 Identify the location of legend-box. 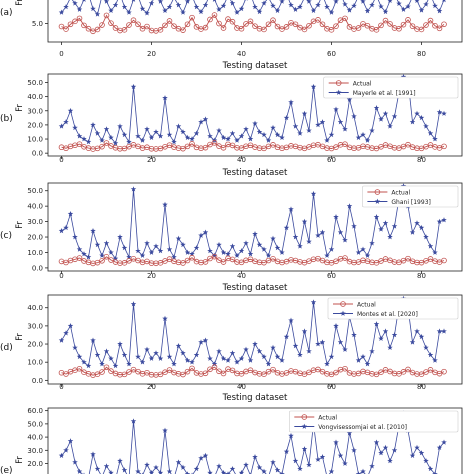
(391, 87).